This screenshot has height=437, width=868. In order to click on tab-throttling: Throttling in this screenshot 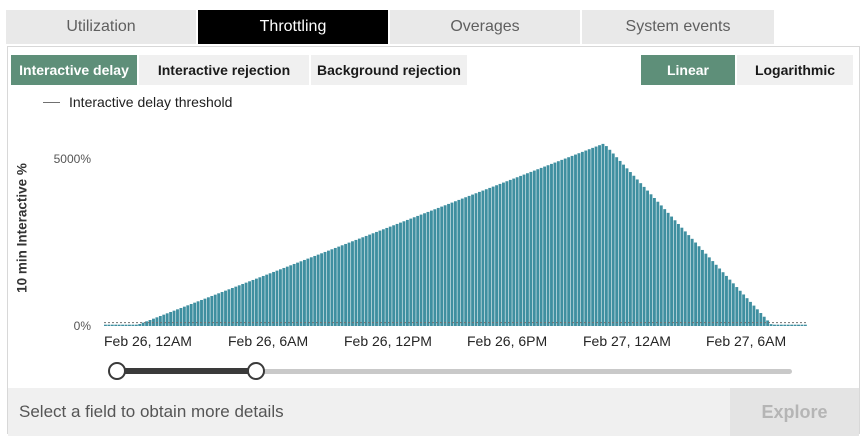, I will do `click(293, 27)`.